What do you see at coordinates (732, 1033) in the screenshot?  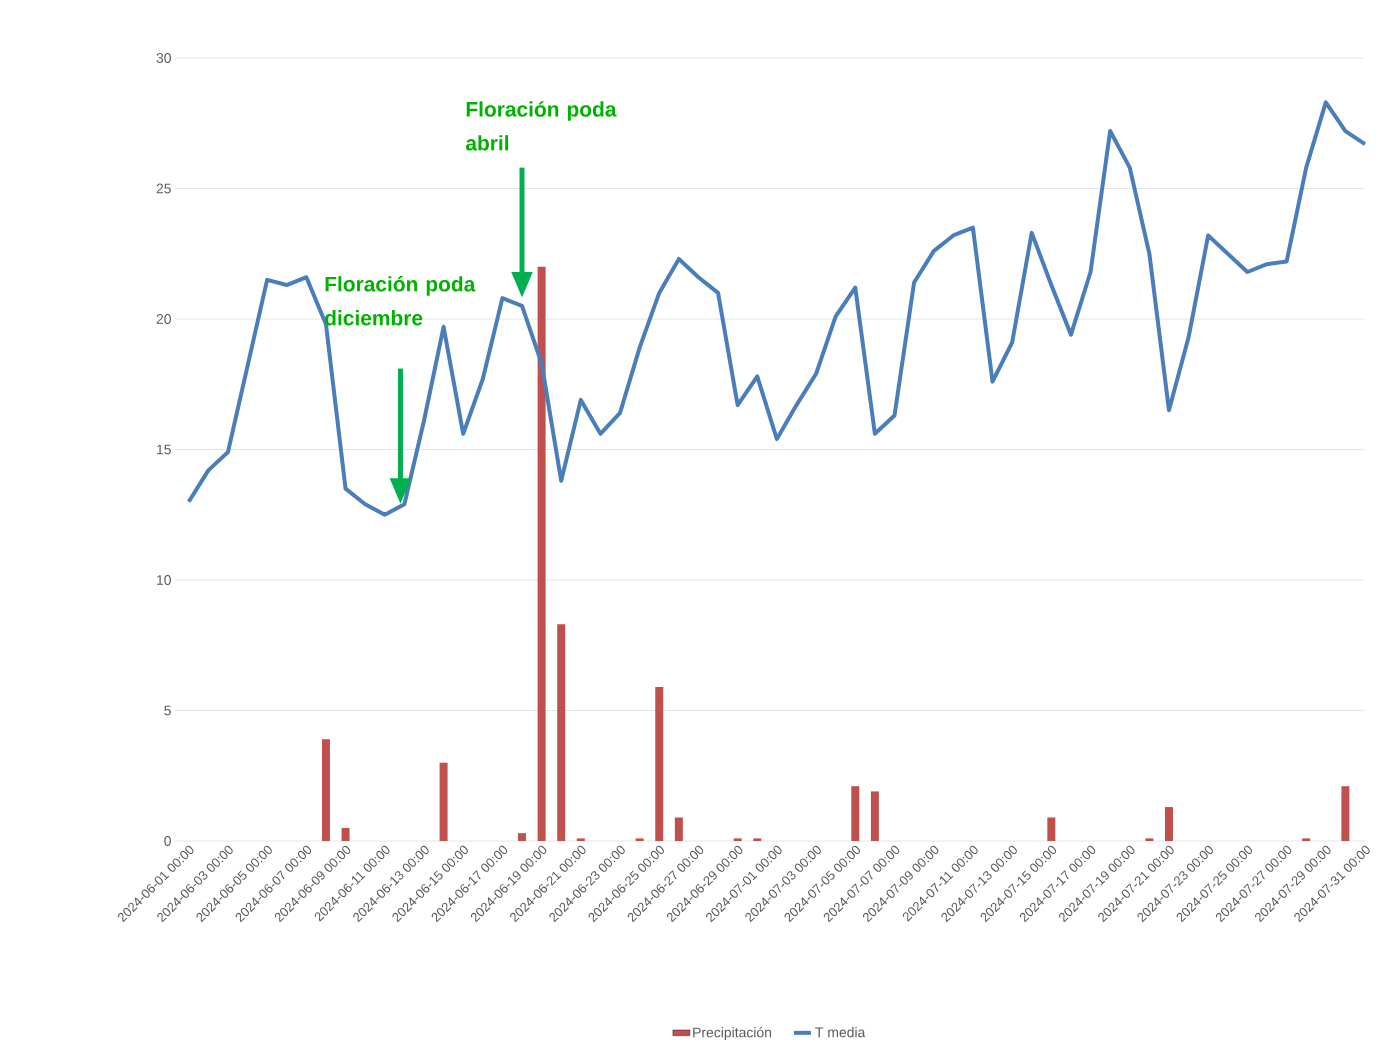 I see `legend-label: Precipitación` at bounding box center [732, 1033].